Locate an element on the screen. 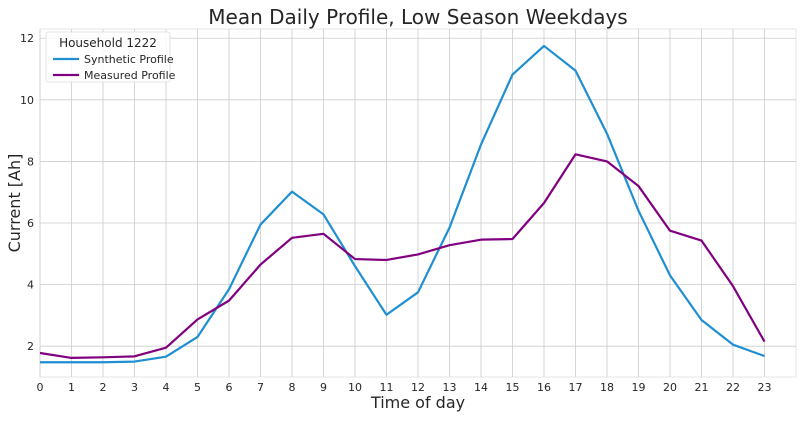  x-tick-label: 14 is located at coordinates (481, 387).